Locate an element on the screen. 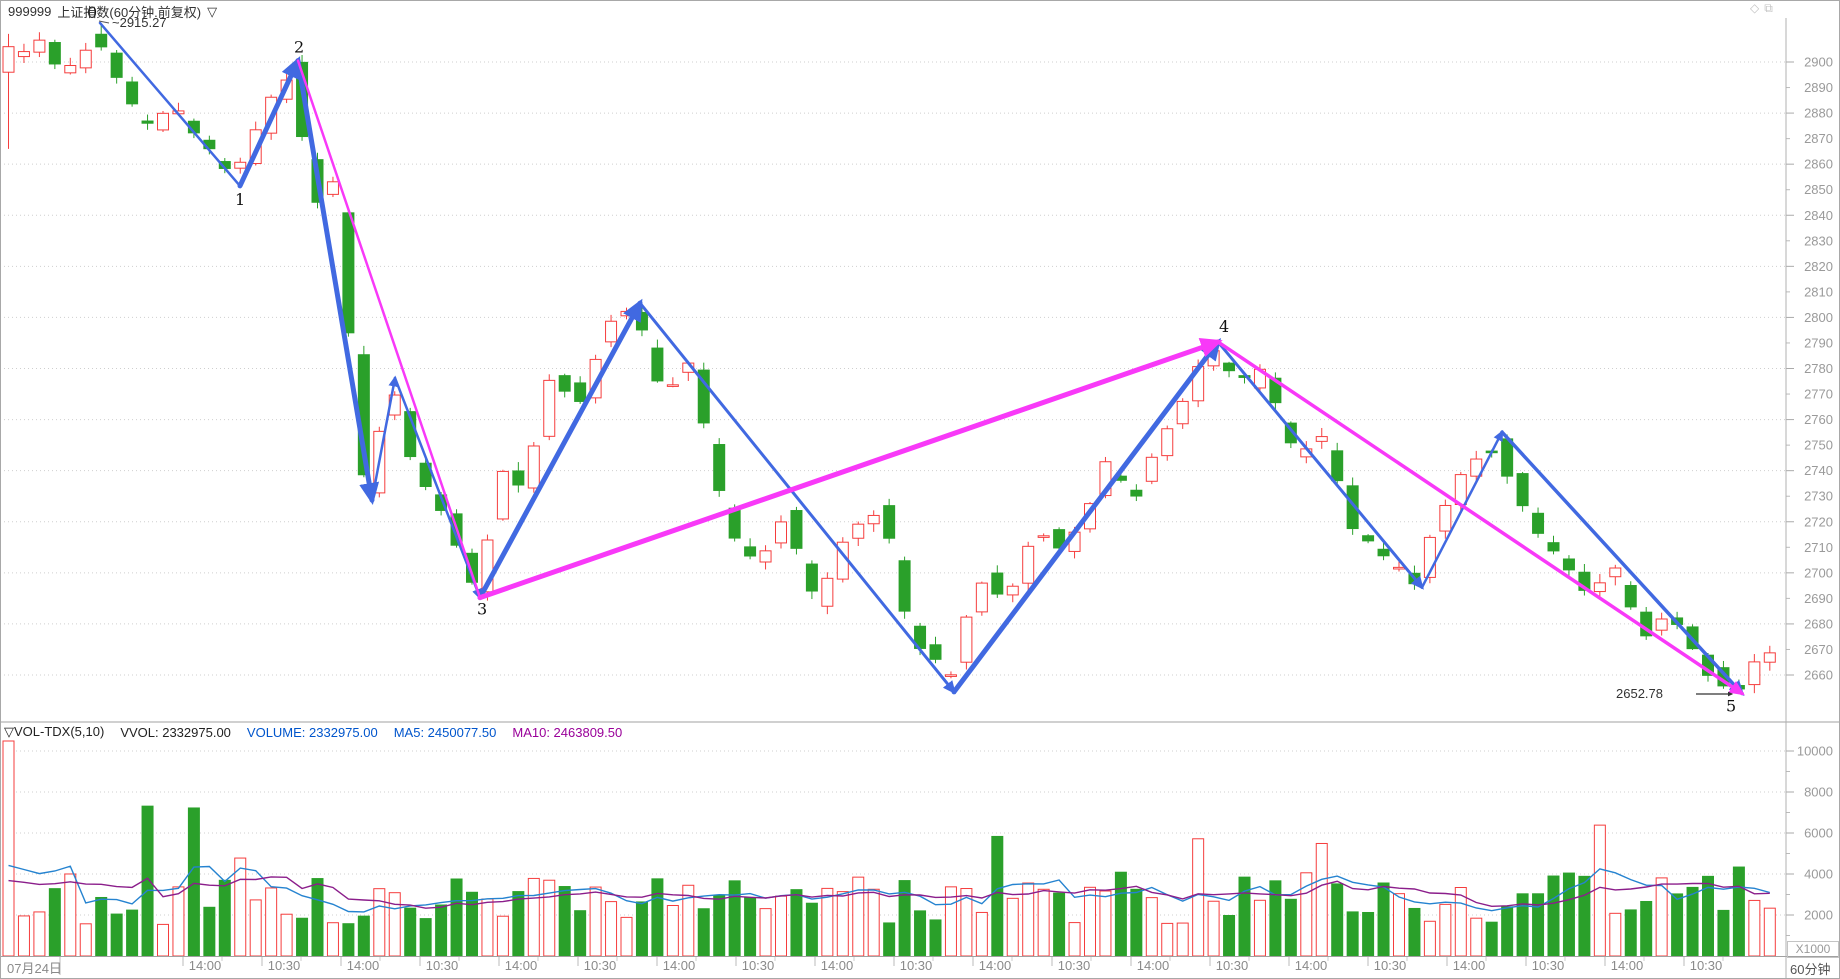 The width and height of the screenshot is (1840, 979). svg-text: 2740 is located at coordinates (1818, 470).